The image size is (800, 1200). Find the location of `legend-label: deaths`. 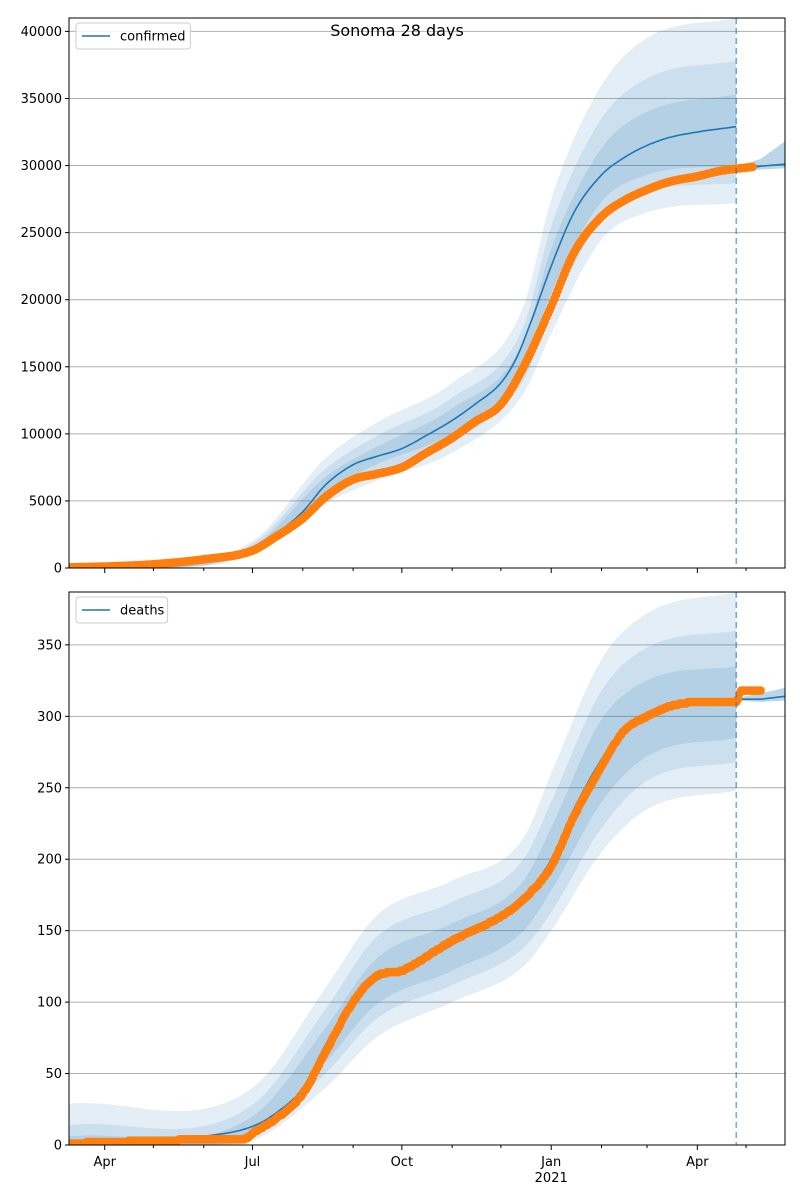

legend-label: deaths is located at coordinates (142, 611).